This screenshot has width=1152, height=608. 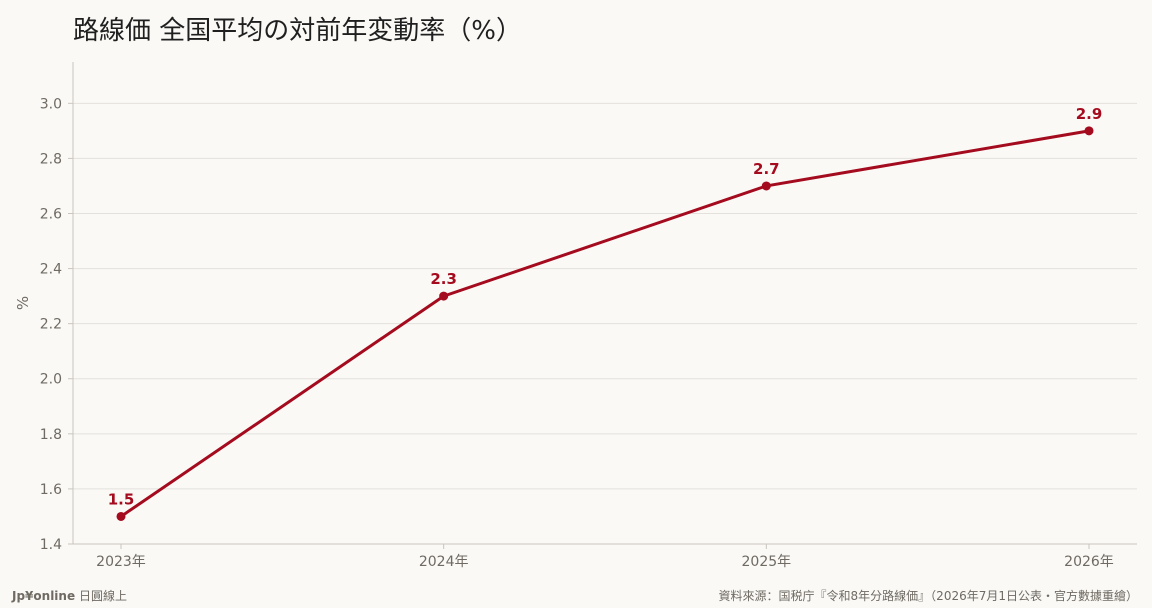 I want to click on y-tick-label: 1.8, so click(x=51, y=435).